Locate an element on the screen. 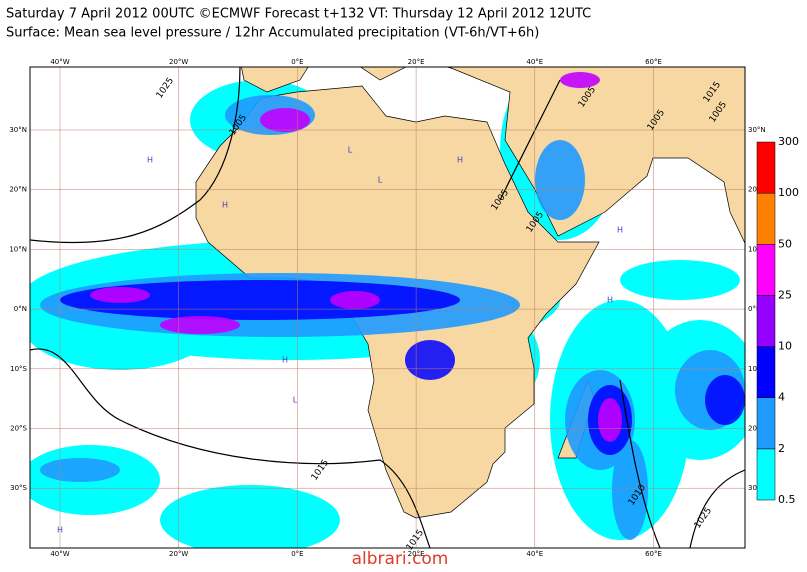 The width and height of the screenshot is (807, 572). watermark: albrari.com is located at coordinates (400, 558).